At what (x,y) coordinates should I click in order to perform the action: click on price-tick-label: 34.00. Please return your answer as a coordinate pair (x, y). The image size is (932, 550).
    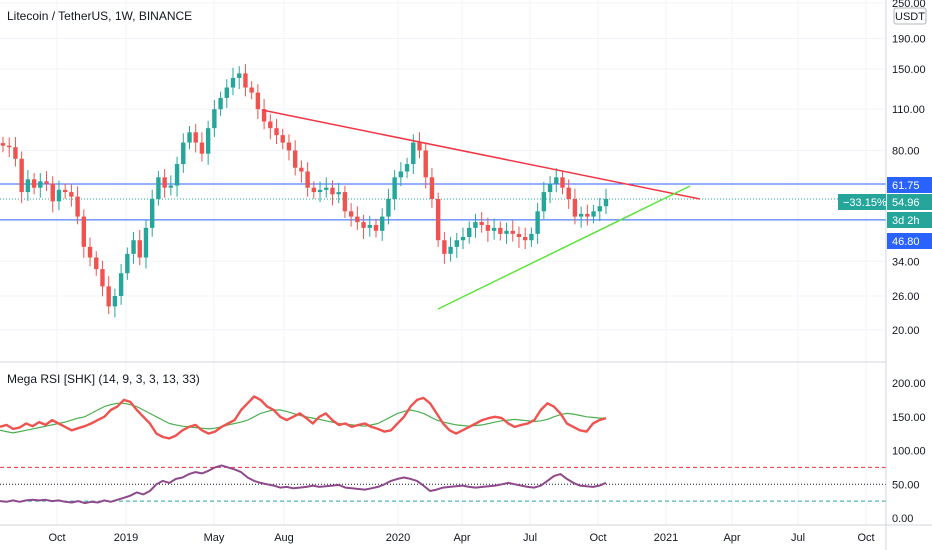
    Looking at the image, I should click on (906, 262).